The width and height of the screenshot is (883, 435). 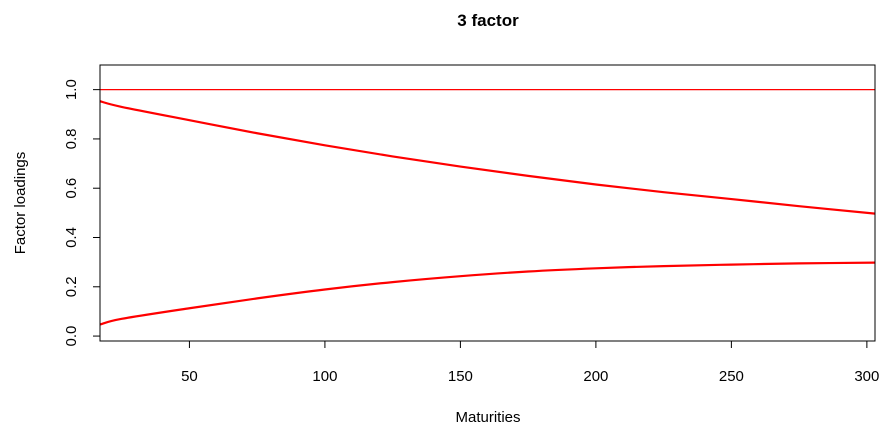 What do you see at coordinates (71, 336) in the screenshot?
I see `y-tick-label: 0.0` at bounding box center [71, 336].